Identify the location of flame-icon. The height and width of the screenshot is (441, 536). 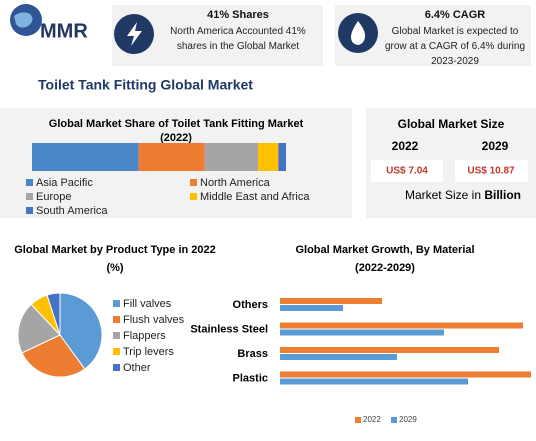
(358, 33).